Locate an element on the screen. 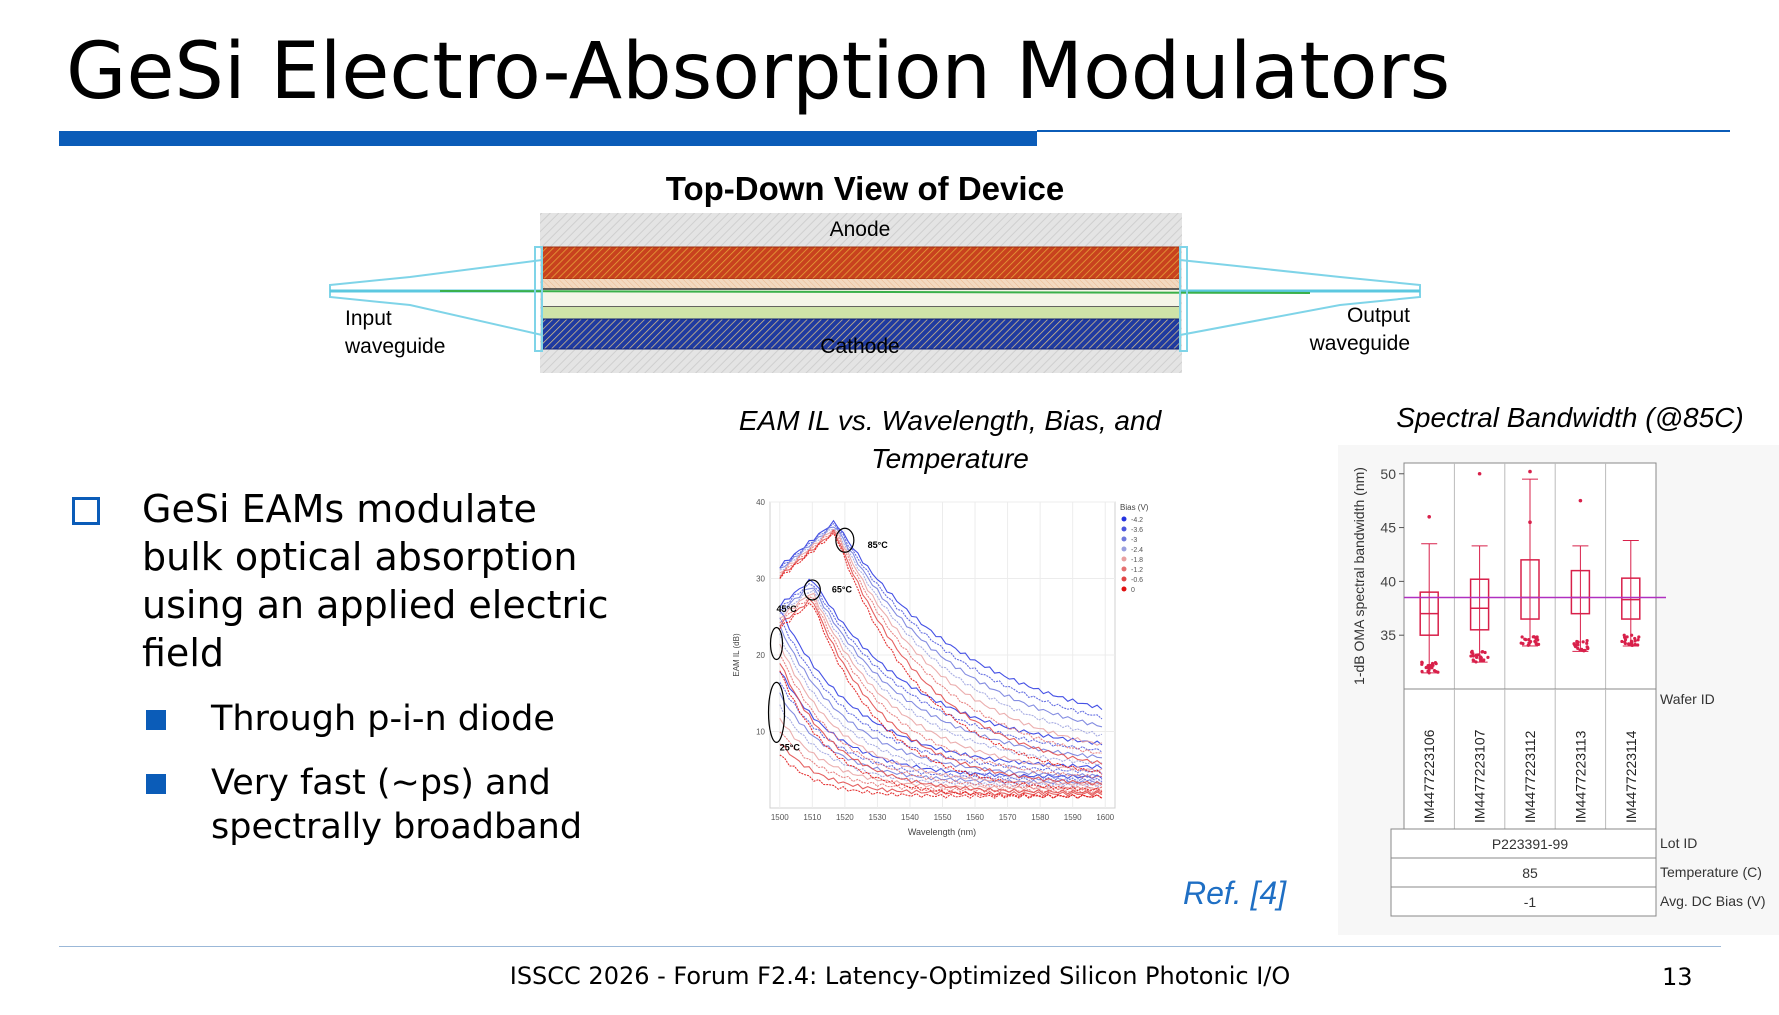 The height and width of the screenshot is (1015, 1779). boxplot-y-tick-label: 40 is located at coordinates (1388, 581).